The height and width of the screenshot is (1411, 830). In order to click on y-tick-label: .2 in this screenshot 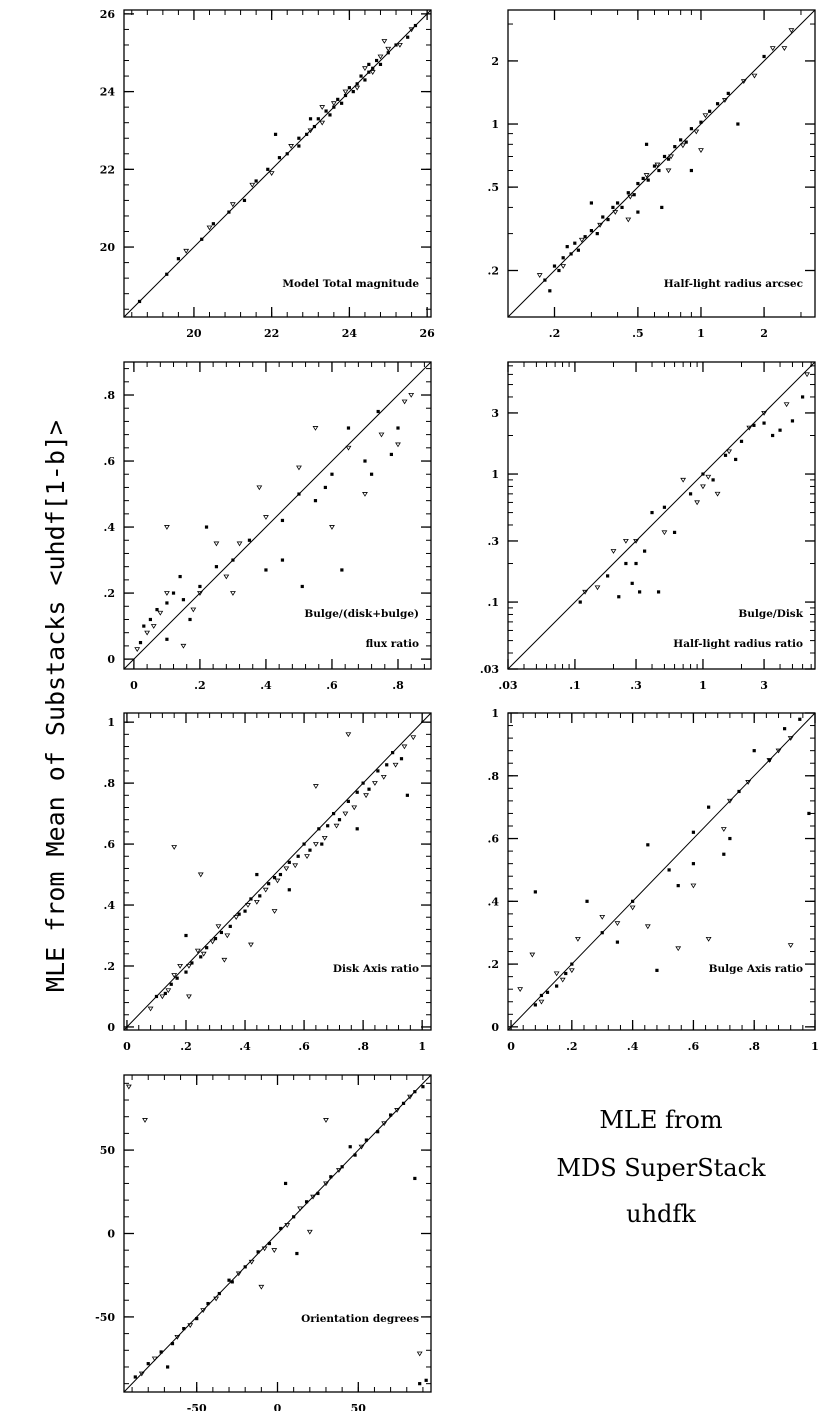, I will do `click(109, 593)`.